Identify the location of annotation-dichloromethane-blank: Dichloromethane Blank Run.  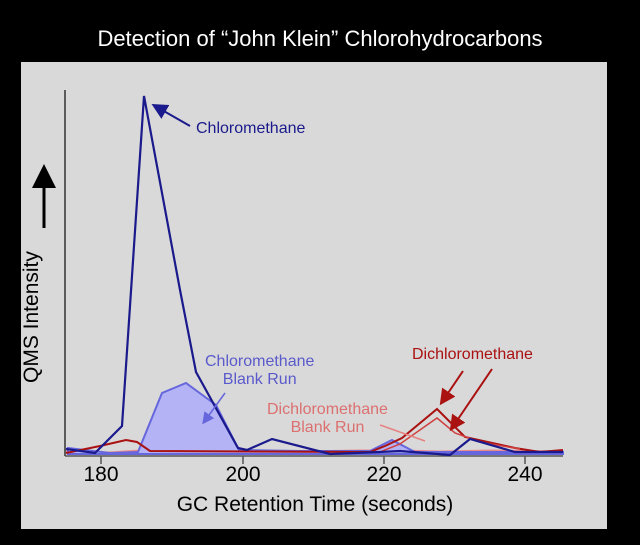
(327, 419).